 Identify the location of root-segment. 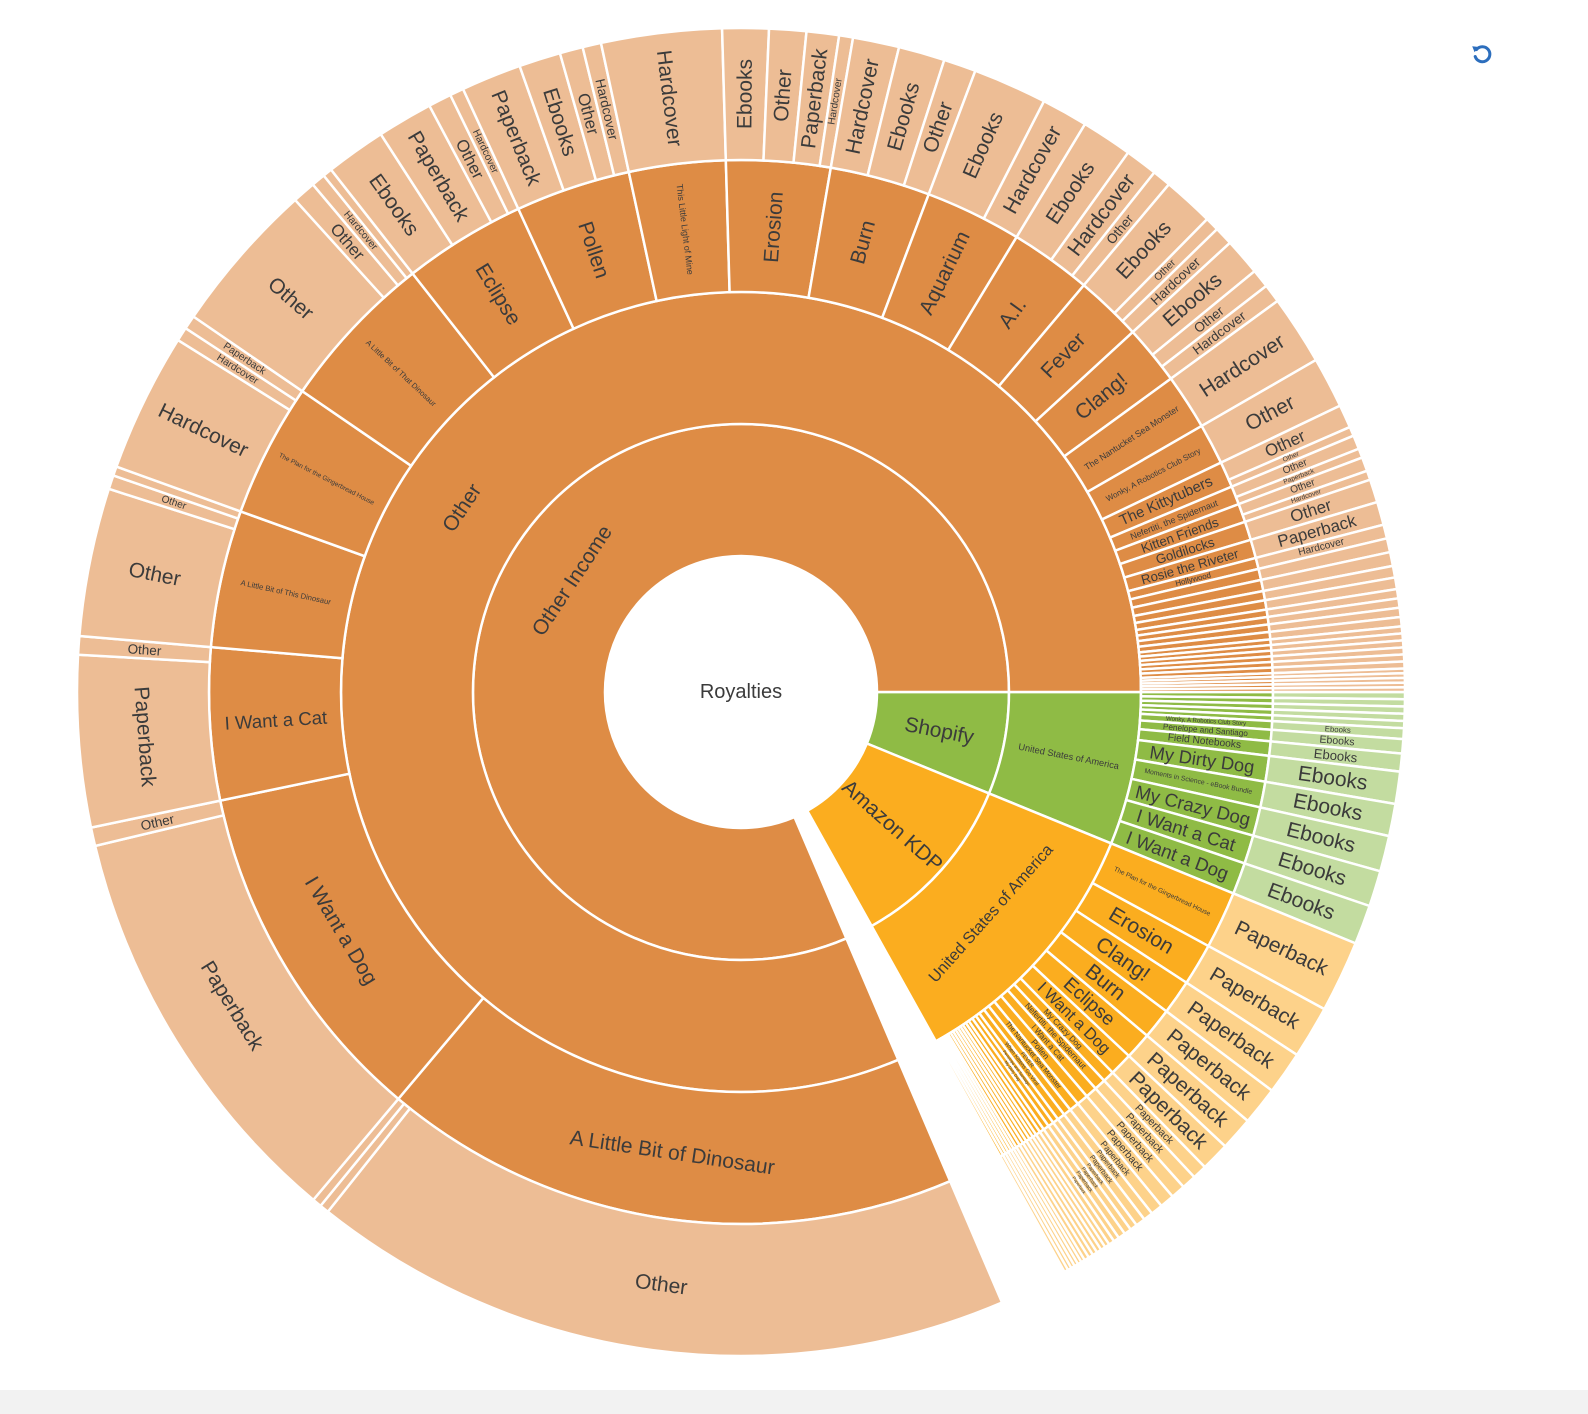
(741, 692).